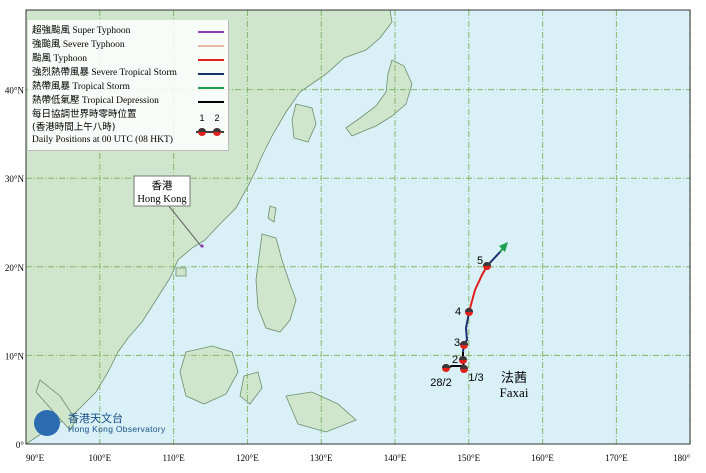 Image resolution: width=706 pixels, height=473 pixels. What do you see at coordinates (173, 458) in the screenshot?
I see `longitude-tick-label: 110°E` at bounding box center [173, 458].